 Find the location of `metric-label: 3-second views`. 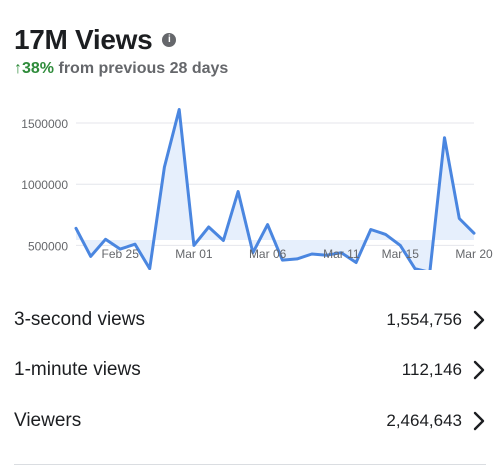

metric-label: 3-second views is located at coordinates (79, 319).